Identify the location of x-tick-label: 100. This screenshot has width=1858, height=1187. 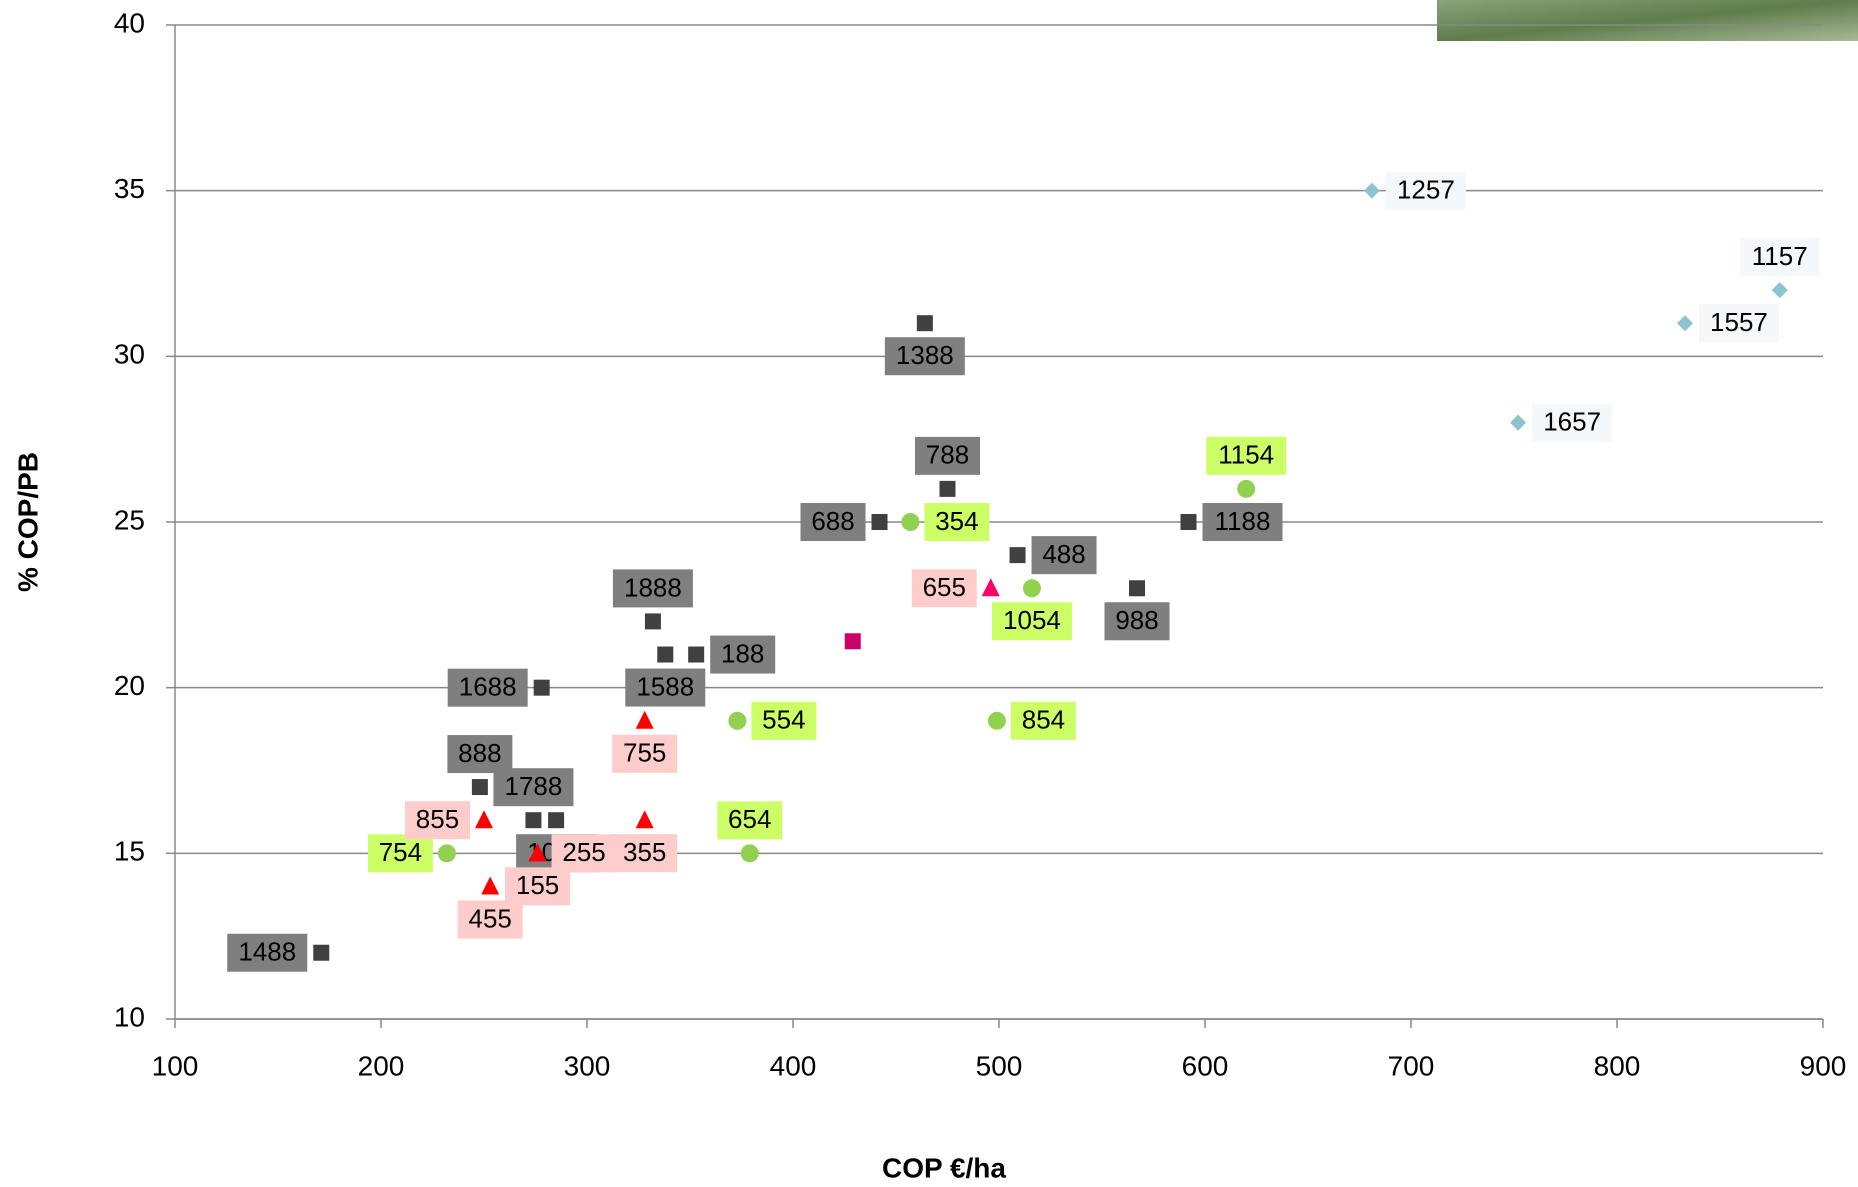
(175, 1065).